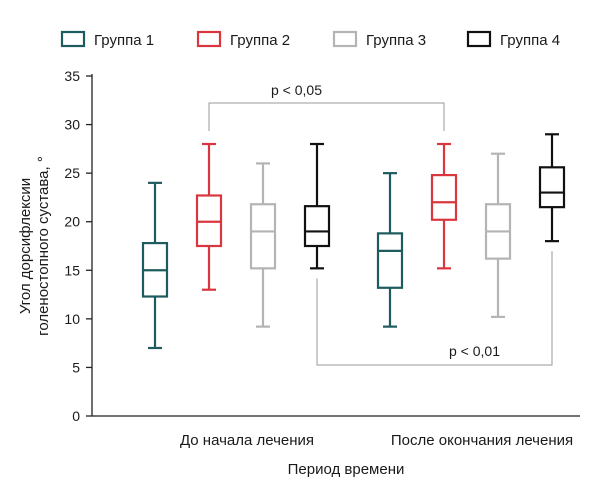 The height and width of the screenshot is (494, 600). I want to click on y-axis-title-line: Угол дорсифлексии, so click(25, 246).